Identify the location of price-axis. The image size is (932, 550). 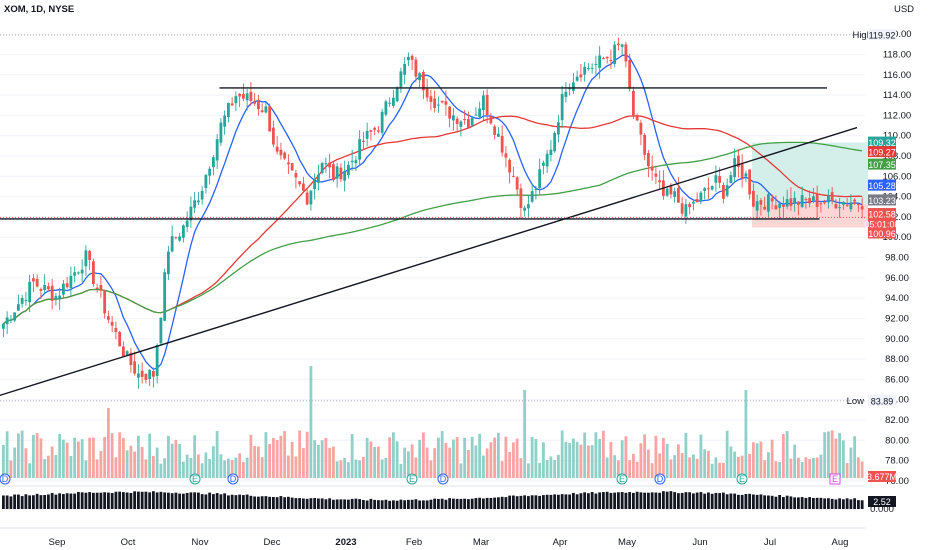
(900, 275).